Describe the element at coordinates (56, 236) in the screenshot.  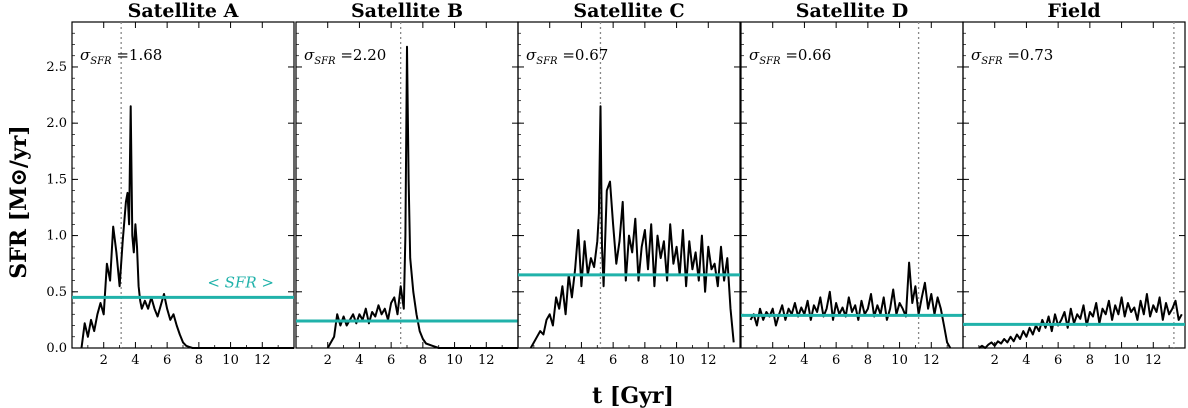
I see `y-tick-label: 1.0` at that location.